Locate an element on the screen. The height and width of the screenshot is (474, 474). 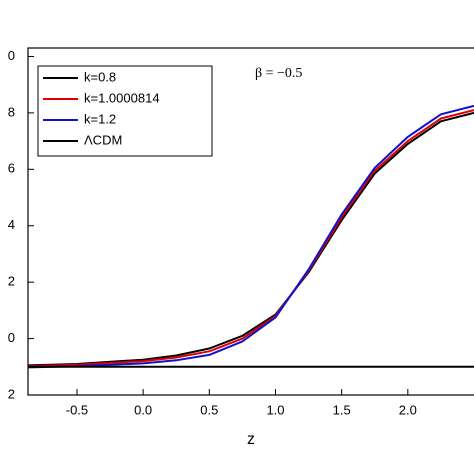
annotation: β = −0.5 is located at coordinates (278, 73).